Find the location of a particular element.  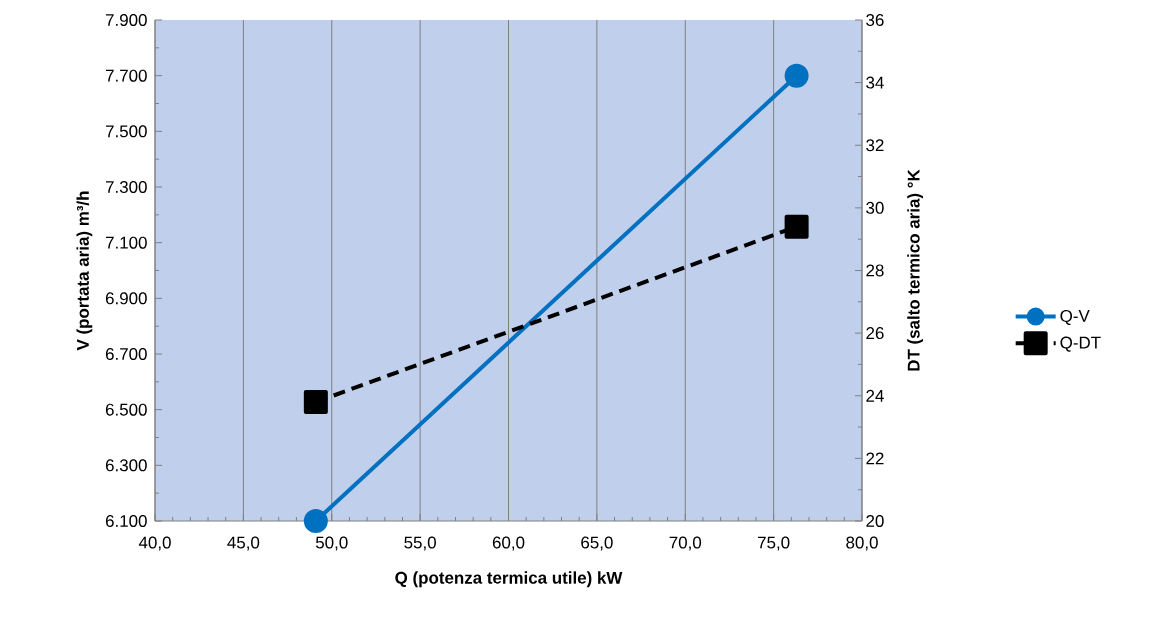

y2-tick-label: 26 is located at coordinates (875, 333).